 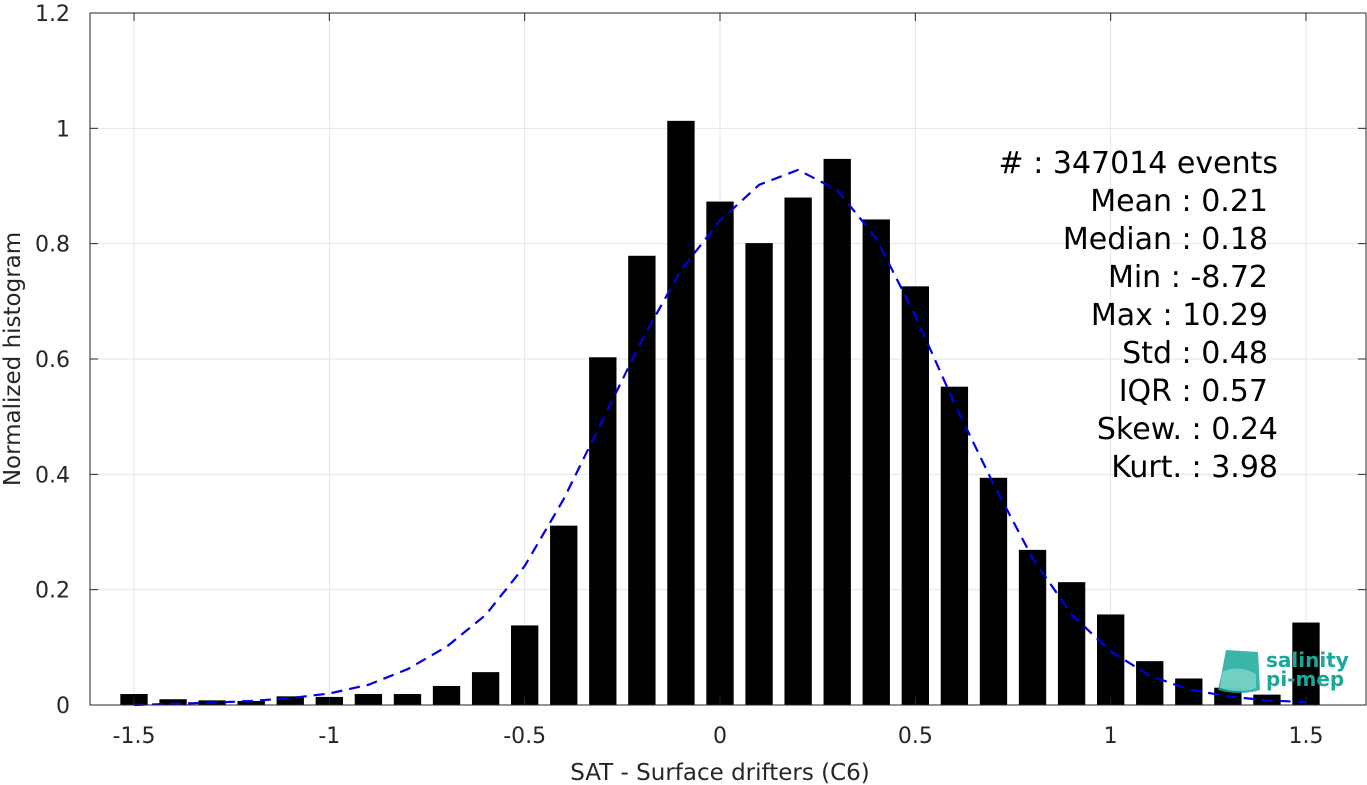 What do you see at coordinates (1306, 736) in the screenshot?
I see `x-tick-label: 1.5` at bounding box center [1306, 736].